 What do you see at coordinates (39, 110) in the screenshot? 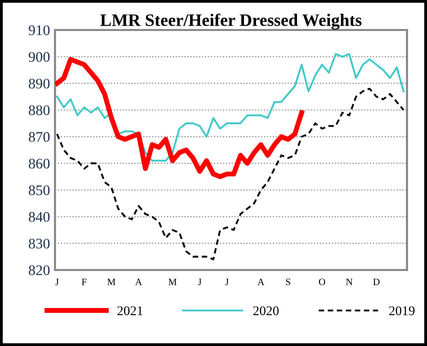
I see `y-tick-label: 880` at bounding box center [39, 110].